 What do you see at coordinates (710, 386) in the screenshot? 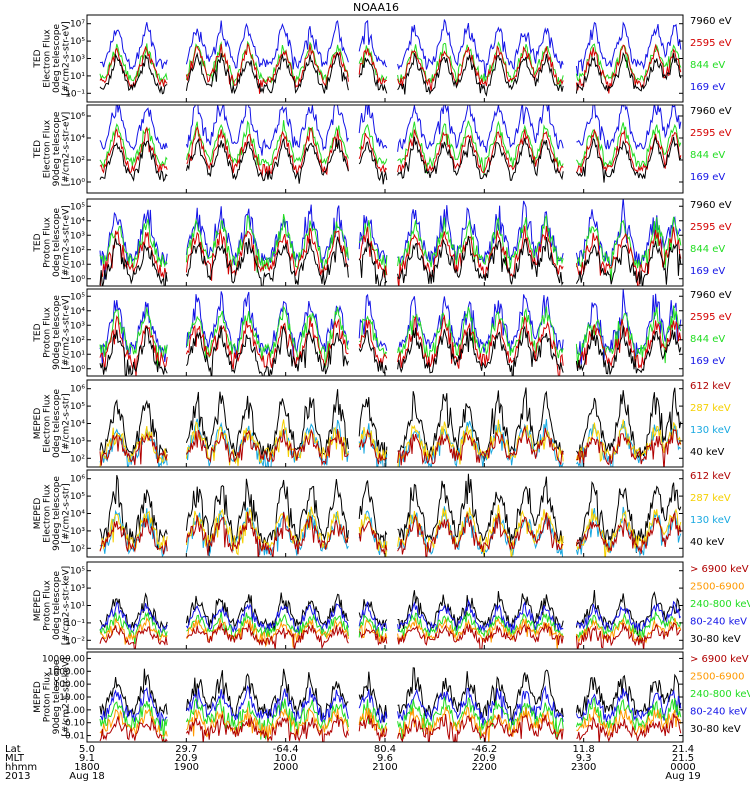
I see `legend-entry: 612 keV` at bounding box center [710, 386].